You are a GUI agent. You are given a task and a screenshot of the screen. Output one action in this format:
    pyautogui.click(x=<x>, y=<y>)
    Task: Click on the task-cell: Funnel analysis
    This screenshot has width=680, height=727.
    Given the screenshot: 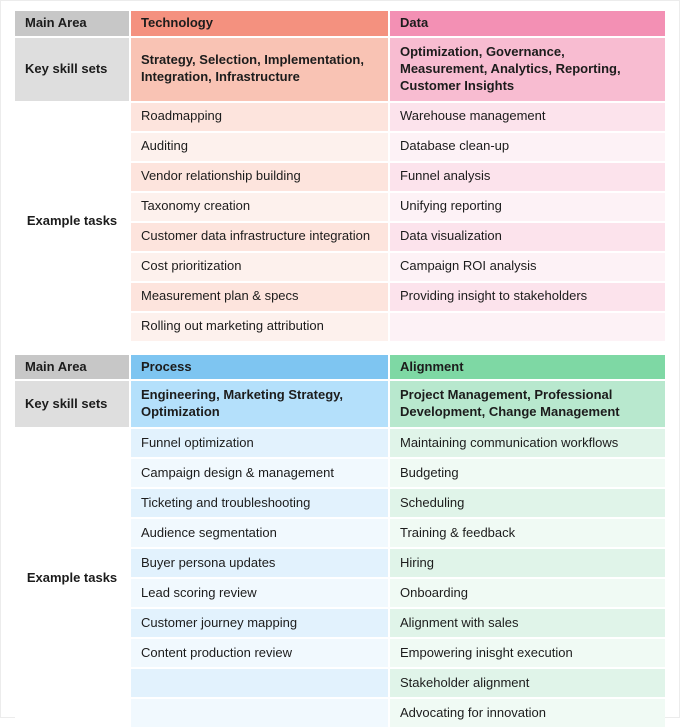 What is the action you would take?
    pyautogui.click(x=527, y=176)
    